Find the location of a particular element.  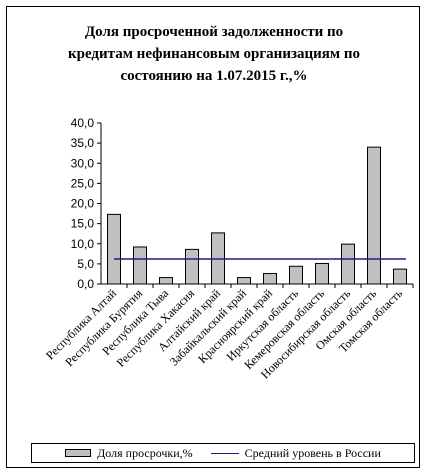

y-tick-label: 10,0 is located at coordinates (83, 244).